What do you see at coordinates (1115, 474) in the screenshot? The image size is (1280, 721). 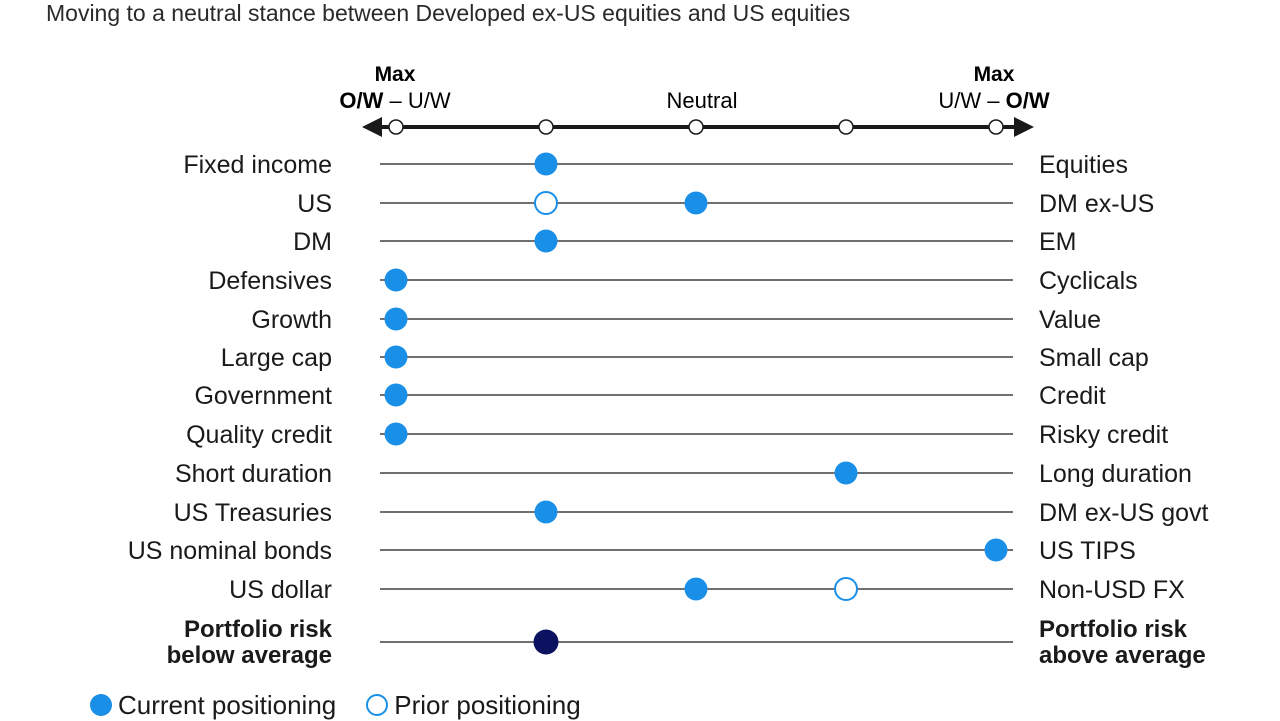 I see `row-right-label: Long duration` at bounding box center [1115, 474].